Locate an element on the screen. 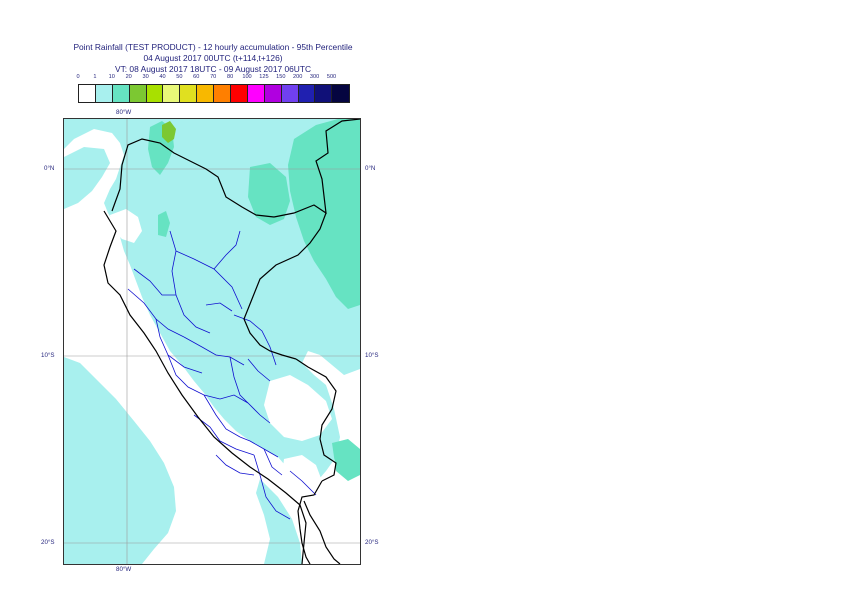 Image resolution: width=842 pixels, height=596 pixels. border-ecuador is located at coordinates (193, 178).